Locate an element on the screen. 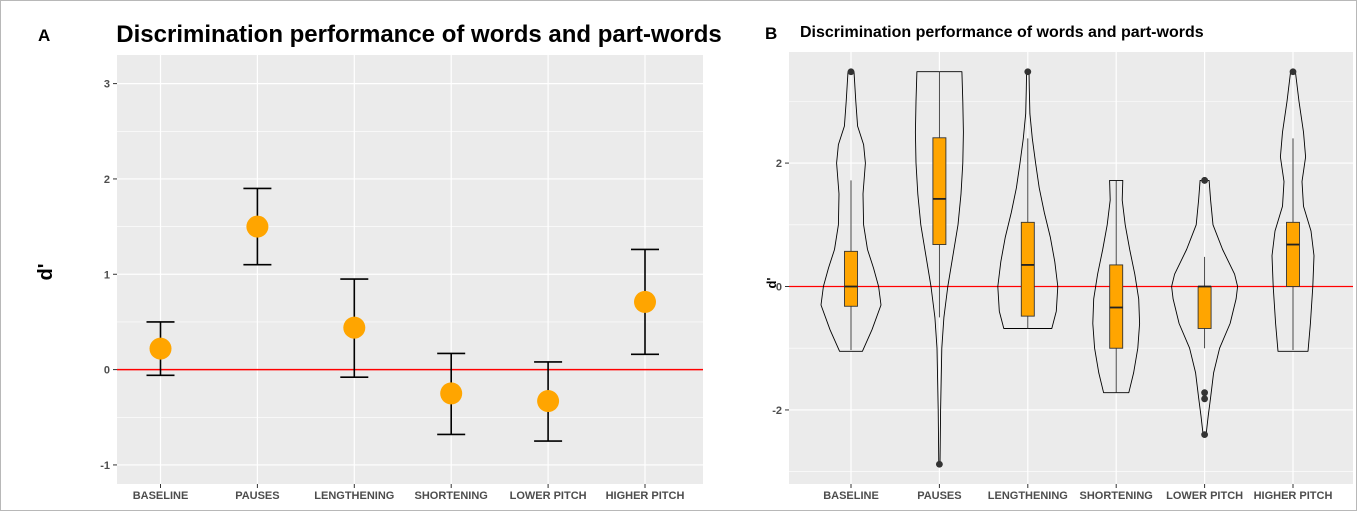 The width and height of the screenshot is (1357, 511). panel-a-y-axis-label: d' is located at coordinates (46, 272).